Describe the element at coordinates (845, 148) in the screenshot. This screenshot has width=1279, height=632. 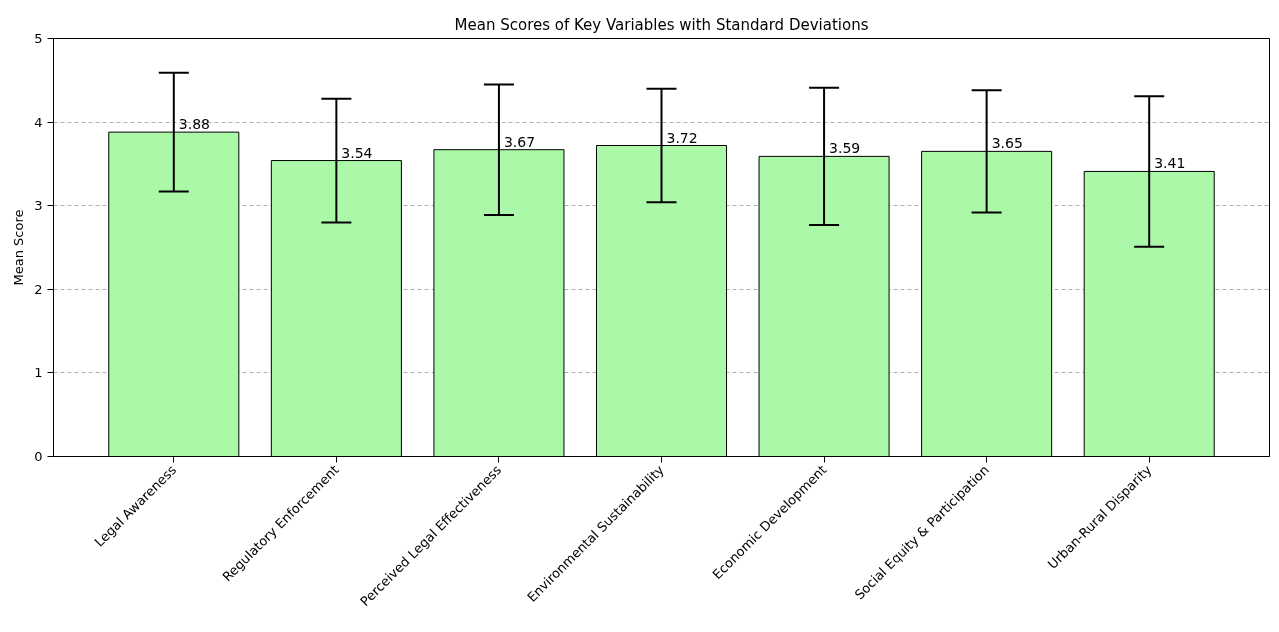
I see `data-label: 3.59` at that location.